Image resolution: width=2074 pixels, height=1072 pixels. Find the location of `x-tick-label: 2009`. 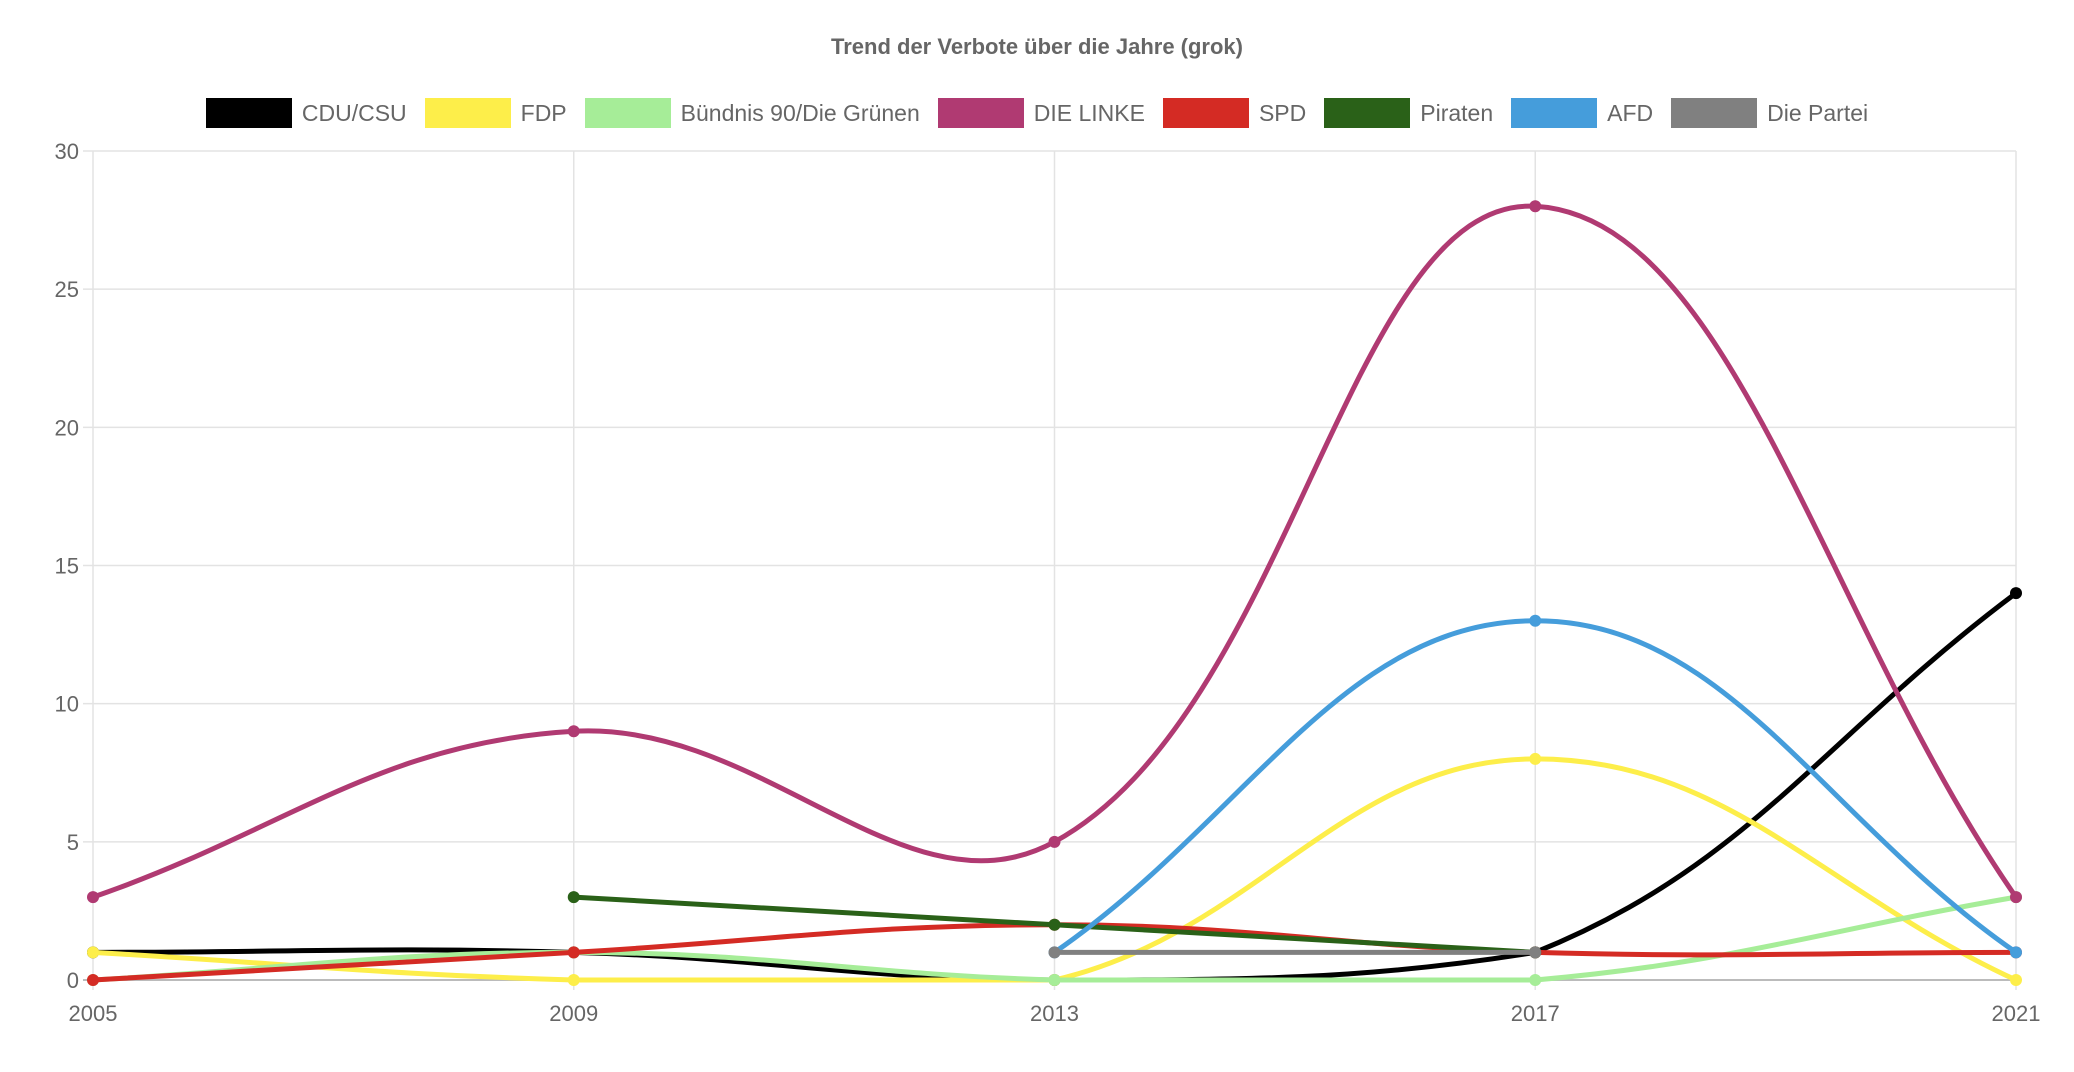

x-tick-label: 2009 is located at coordinates (573, 1013).